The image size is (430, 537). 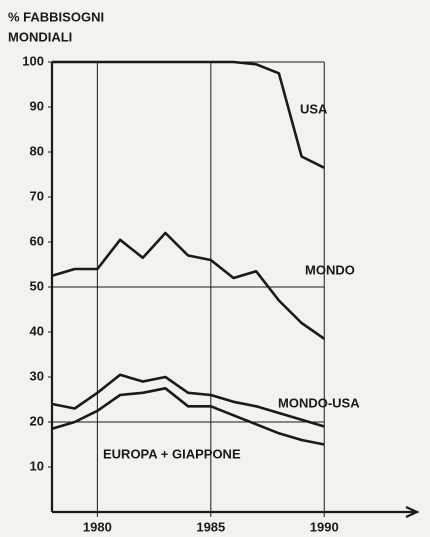 What do you see at coordinates (172, 453) in the screenshot?
I see `series-label: EUROPA + GIAPPONE` at bounding box center [172, 453].